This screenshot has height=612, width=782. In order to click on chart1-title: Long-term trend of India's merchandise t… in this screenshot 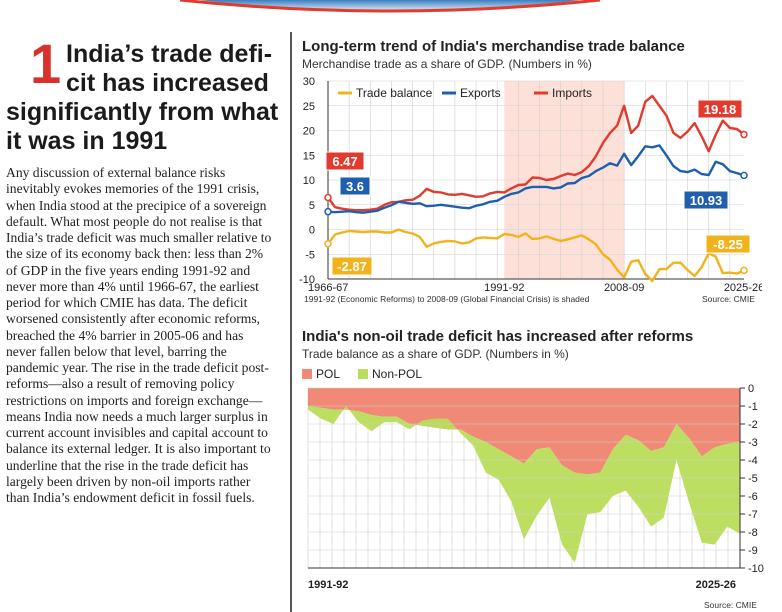, I will do `click(493, 46)`.